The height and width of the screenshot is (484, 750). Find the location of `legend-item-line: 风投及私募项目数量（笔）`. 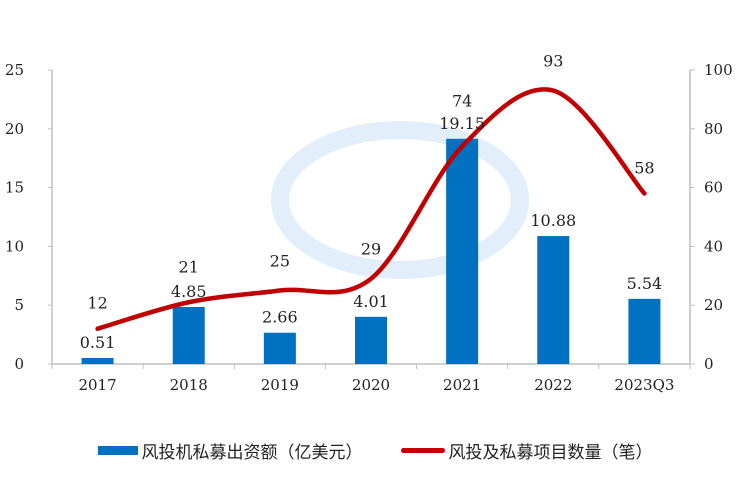

legend-item-line: 风投及私募项目数量（笔） is located at coordinates (526, 450).